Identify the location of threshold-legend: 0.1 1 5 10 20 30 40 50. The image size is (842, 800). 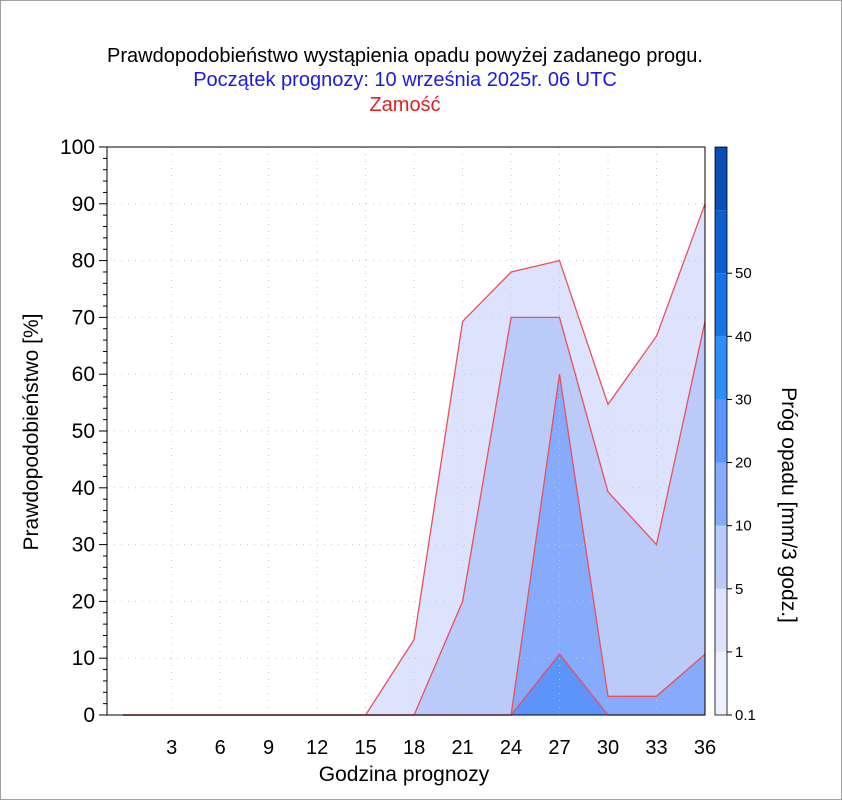
(735, 435).